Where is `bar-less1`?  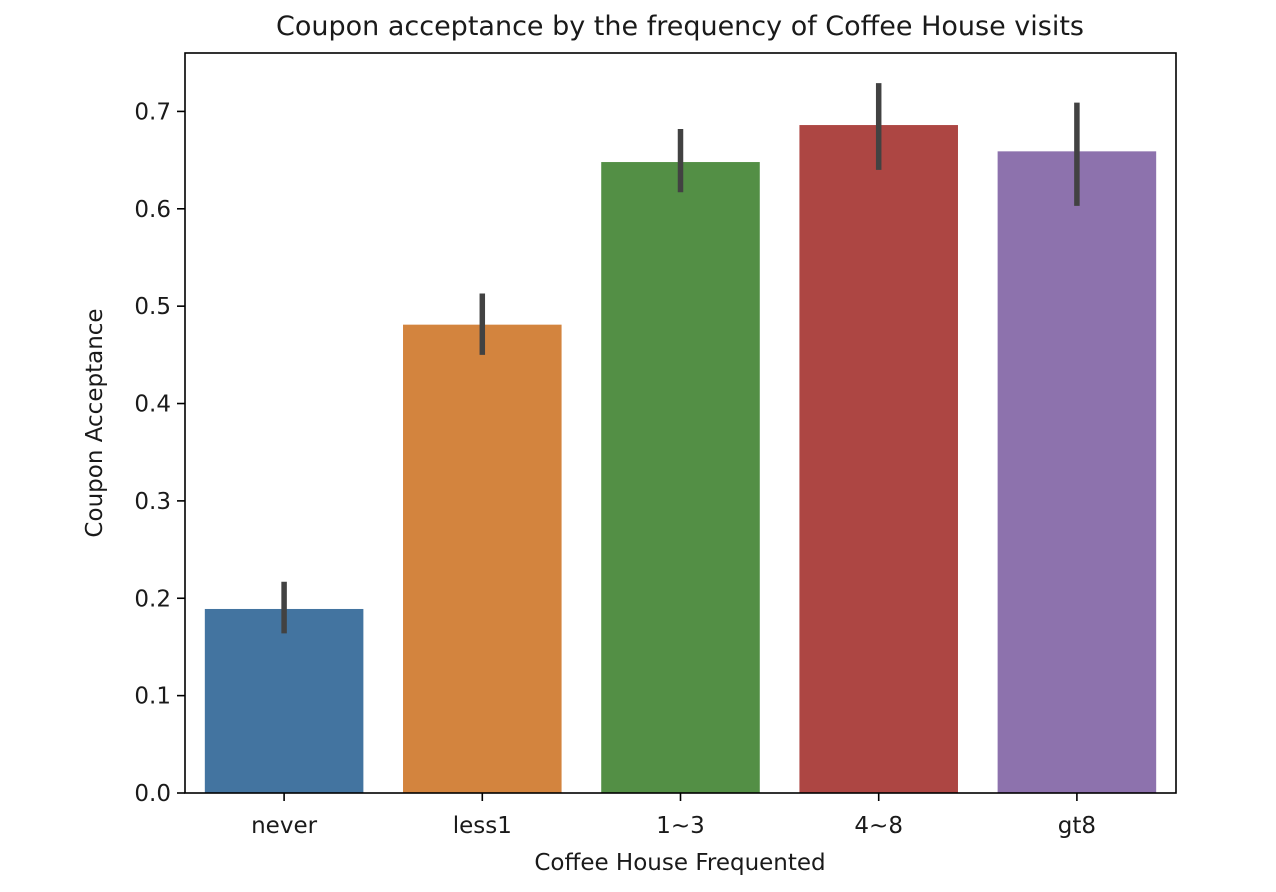 bar-less1 is located at coordinates (482, 558).